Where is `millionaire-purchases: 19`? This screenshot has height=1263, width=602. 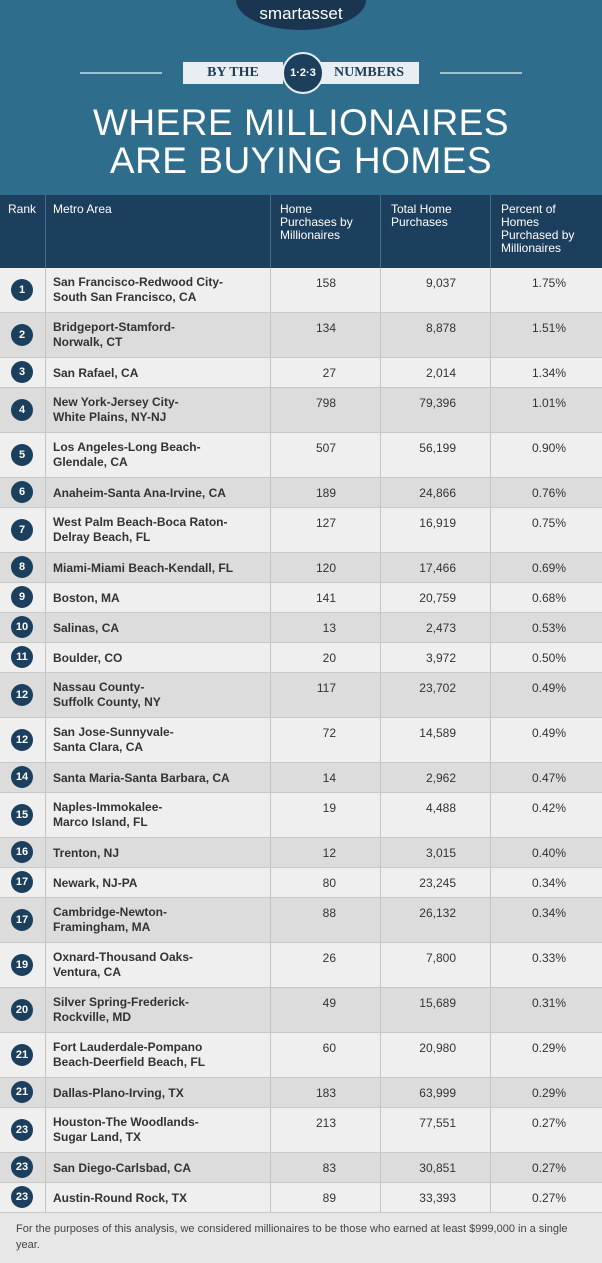
millionaire-purchases: 19 is located at coordinates (329, 808).